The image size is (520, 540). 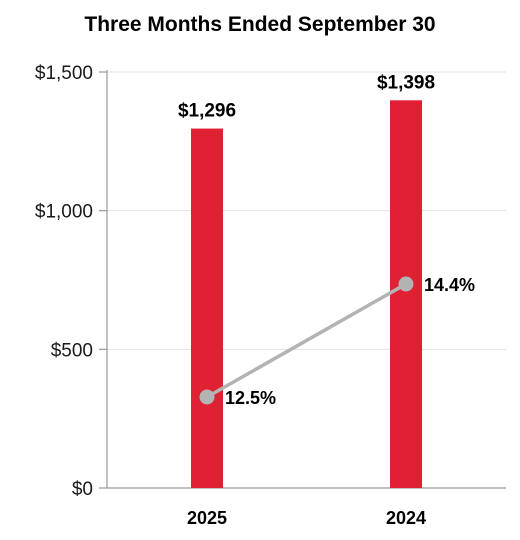 What do you see at coordinates (250, 398) in the screenshot?
I see `percent-label: 12.5%` at bounding box center [250, 398].